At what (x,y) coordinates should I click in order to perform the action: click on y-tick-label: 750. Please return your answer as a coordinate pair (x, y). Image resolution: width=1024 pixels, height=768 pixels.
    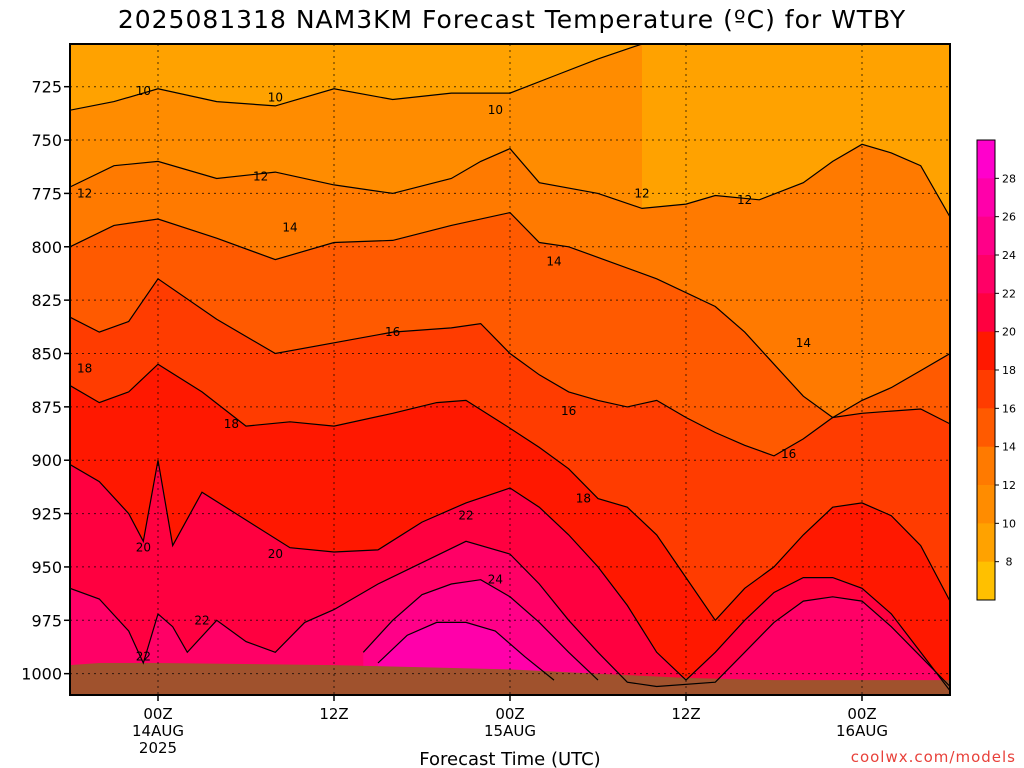
    Looking at the image, I should click on (46, 140).